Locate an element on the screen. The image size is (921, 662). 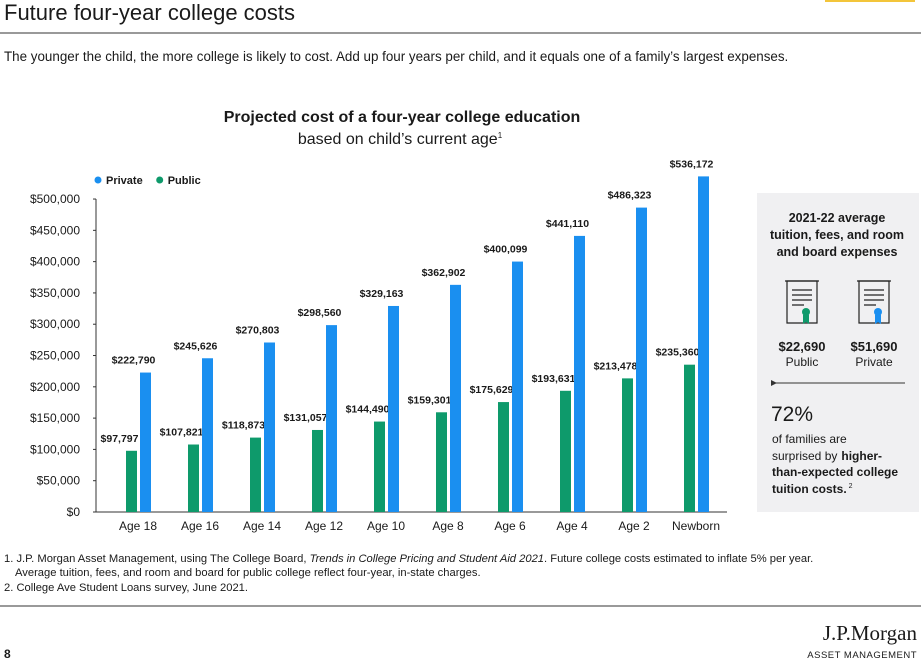
value-label: $362,902 is located at coordinates (444, 273).